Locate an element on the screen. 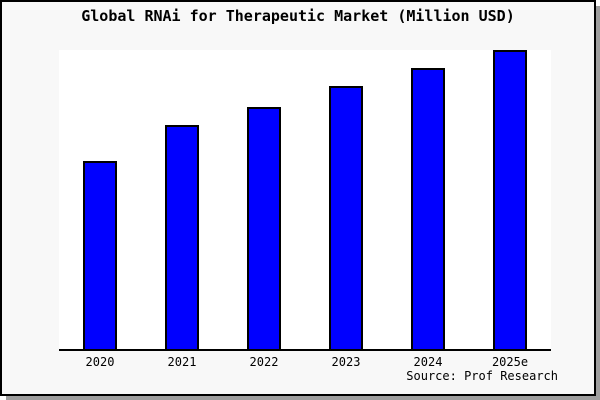  x-tick-label-2021: 2021 is located at coordinates (182, 362).